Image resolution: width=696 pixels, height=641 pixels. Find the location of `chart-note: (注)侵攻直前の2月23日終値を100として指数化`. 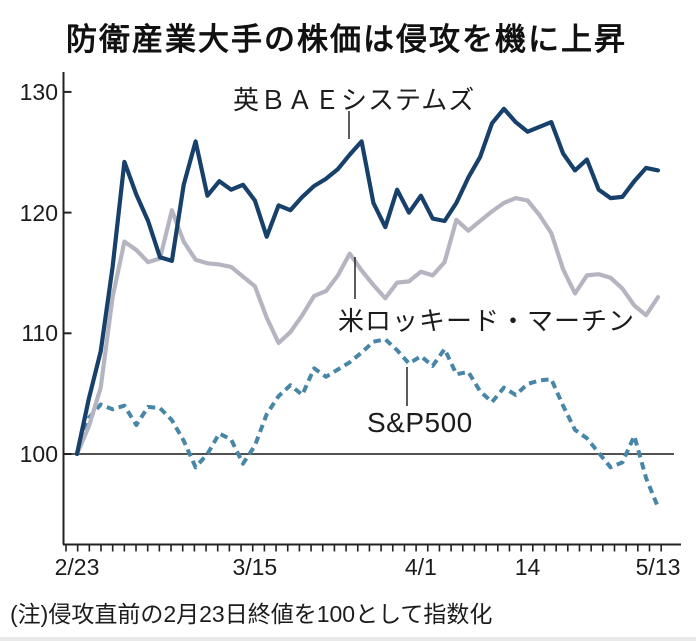

chart-note: (注)侵攻直前の2月23日終値を100として指数化 is located at coordinates (251, 614).